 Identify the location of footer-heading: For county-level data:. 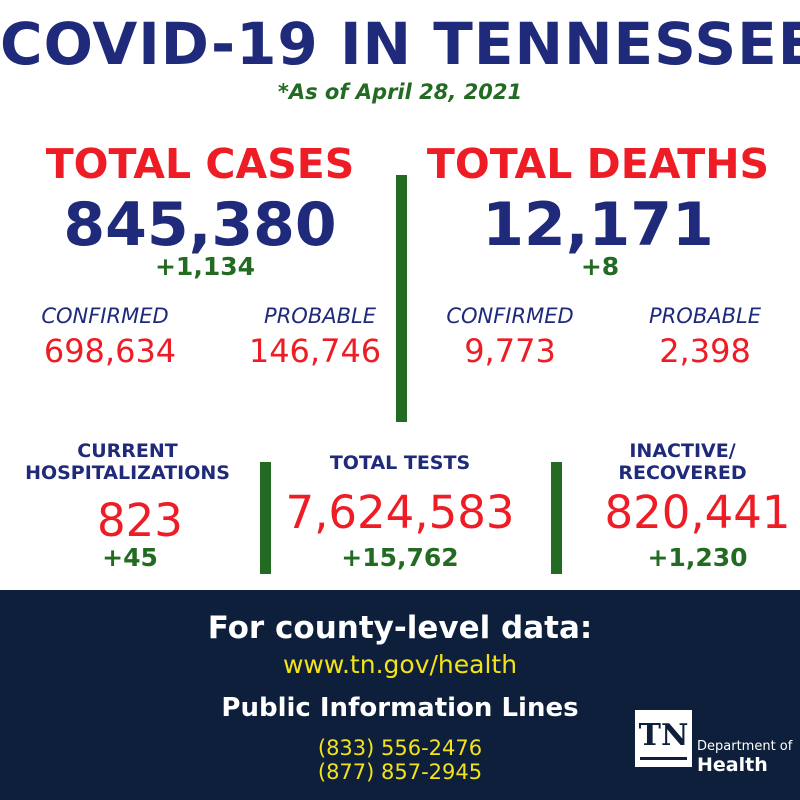
(400, 628).